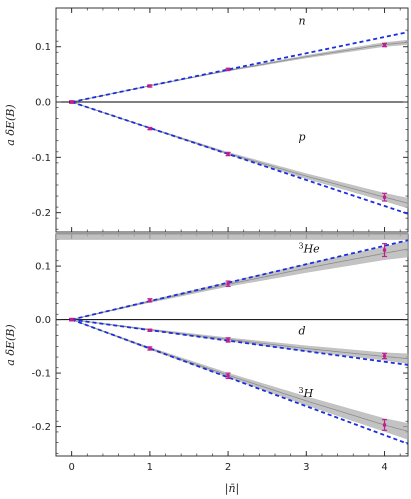 Image resolution: width=411 pixels, height=499 pixels. I want to click on x-tick-label: 2, so click(228, 467).